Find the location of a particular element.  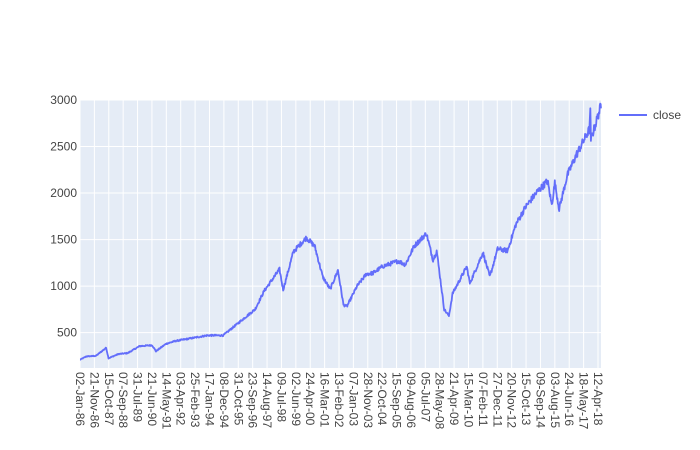

x-tick-label: 17-Jan-94 is located at coordinates (210, 399).